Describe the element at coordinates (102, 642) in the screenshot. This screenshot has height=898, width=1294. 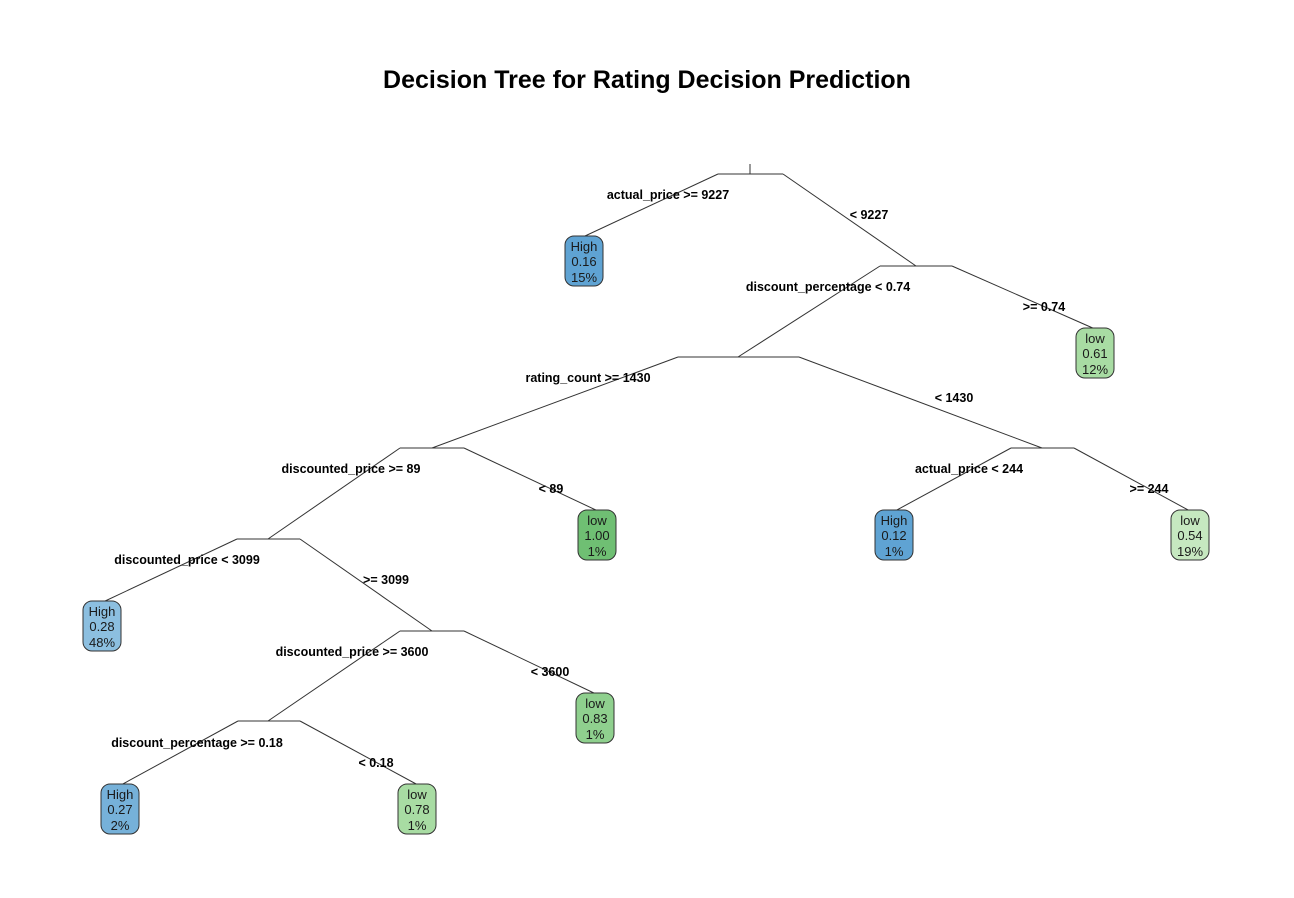
I see `leaf-pct: 48%` at that location.